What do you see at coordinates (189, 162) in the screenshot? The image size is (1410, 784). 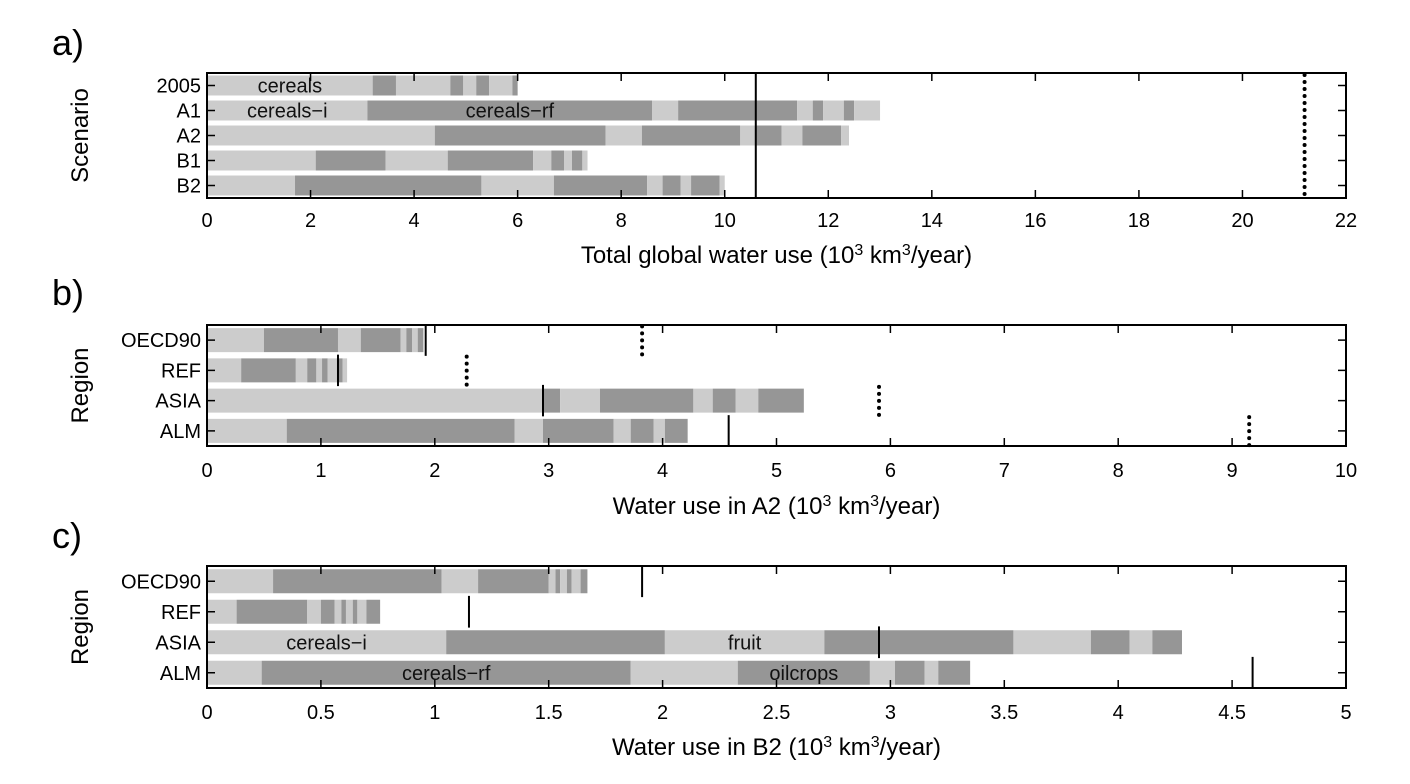 I see `category-label: B1` at bounding box center [189, 162].